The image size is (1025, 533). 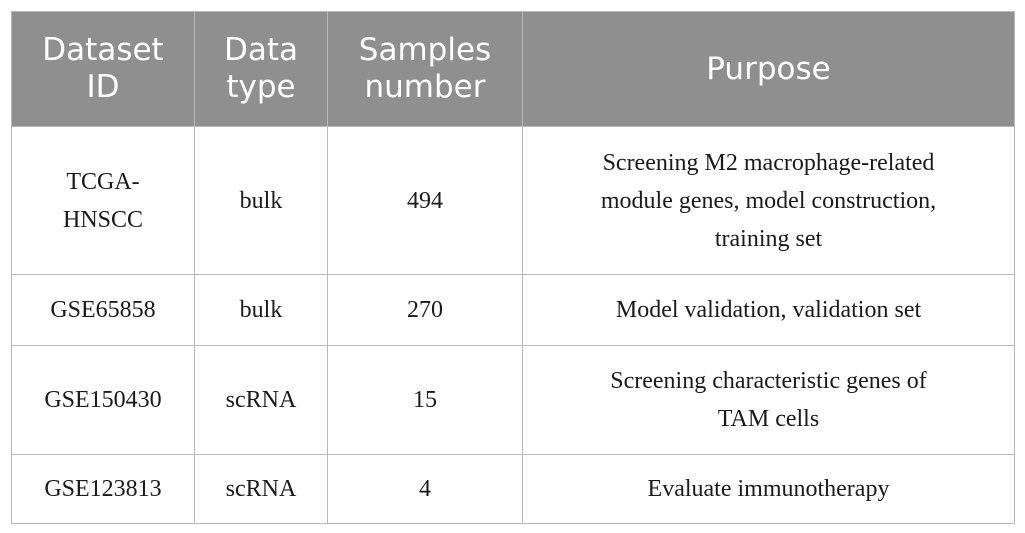 I want to click on cell-text: GSE123813, so click(x=103, y=489).